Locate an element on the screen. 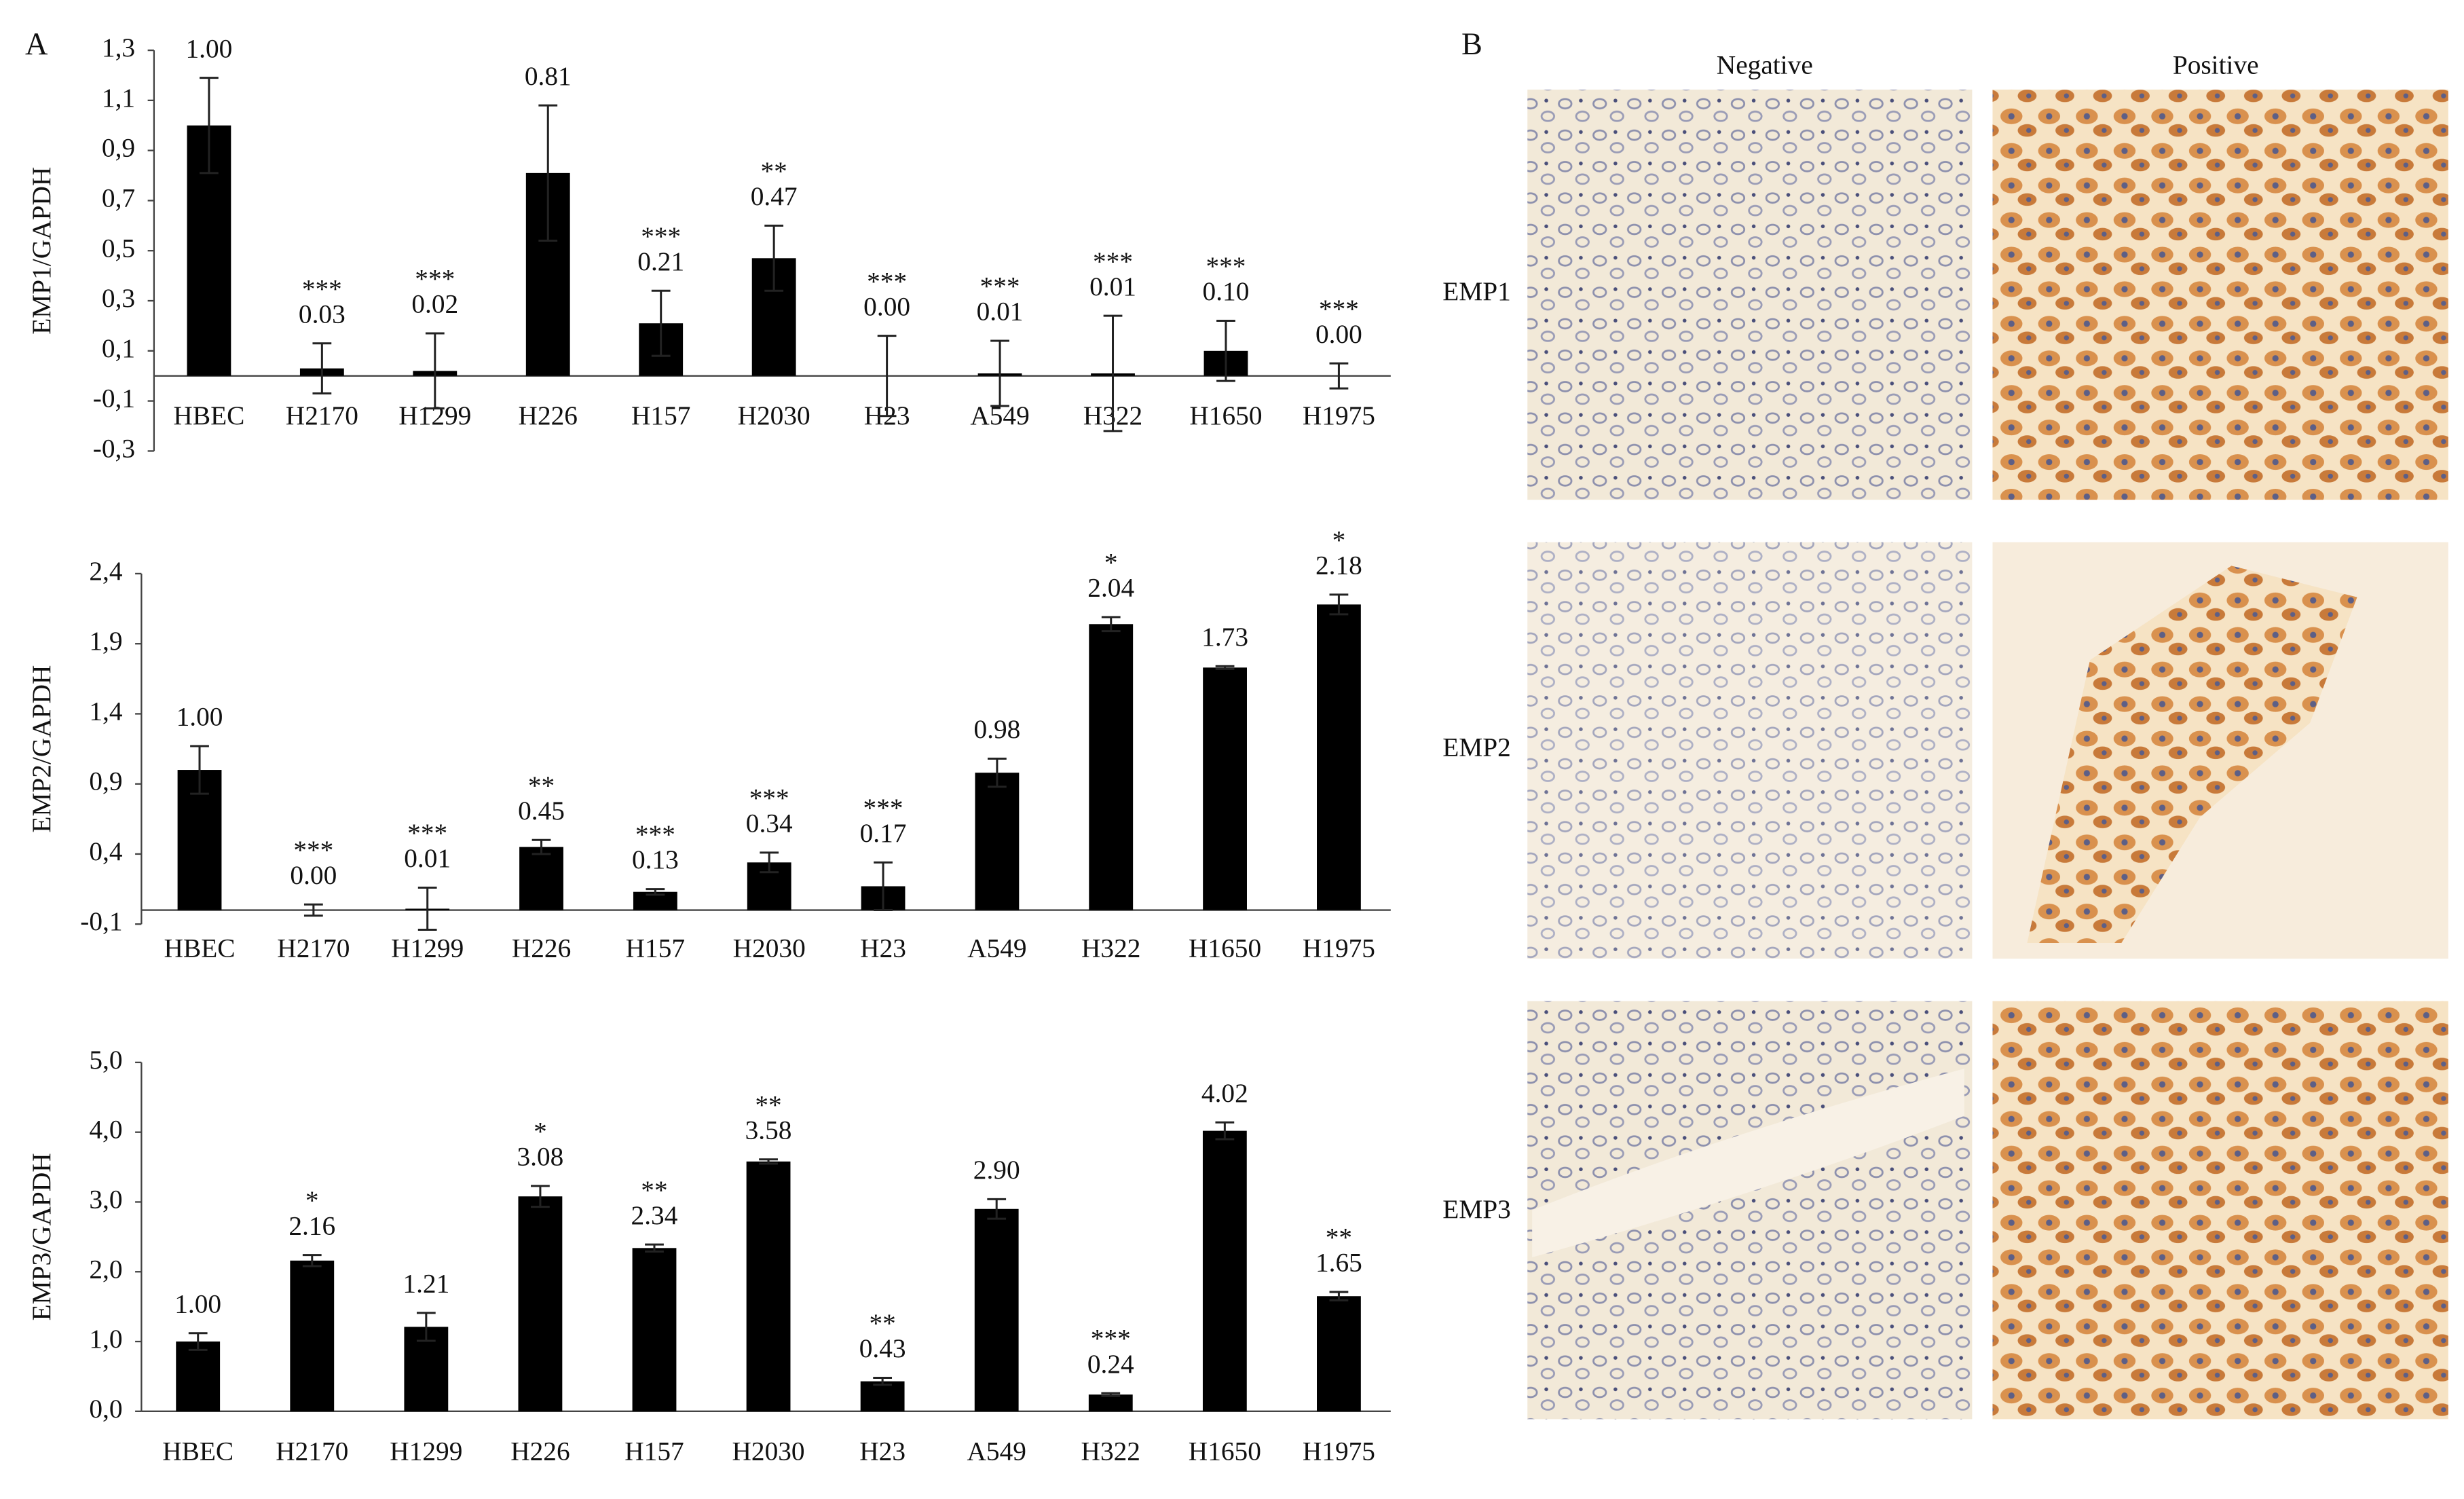 The image size is (2464, 1499). y-tick-label: 2,4 is located at coordinates (106, 571).